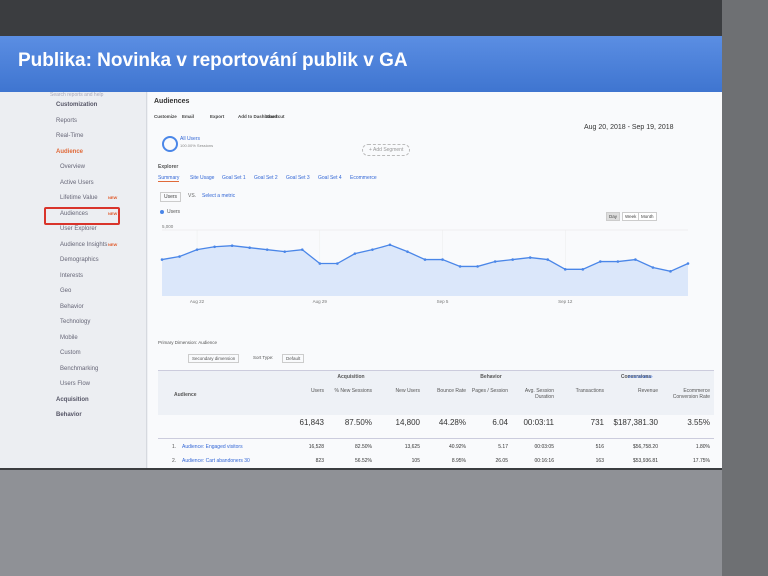  I want to click on nav-item: Audience, so click(70, 151).